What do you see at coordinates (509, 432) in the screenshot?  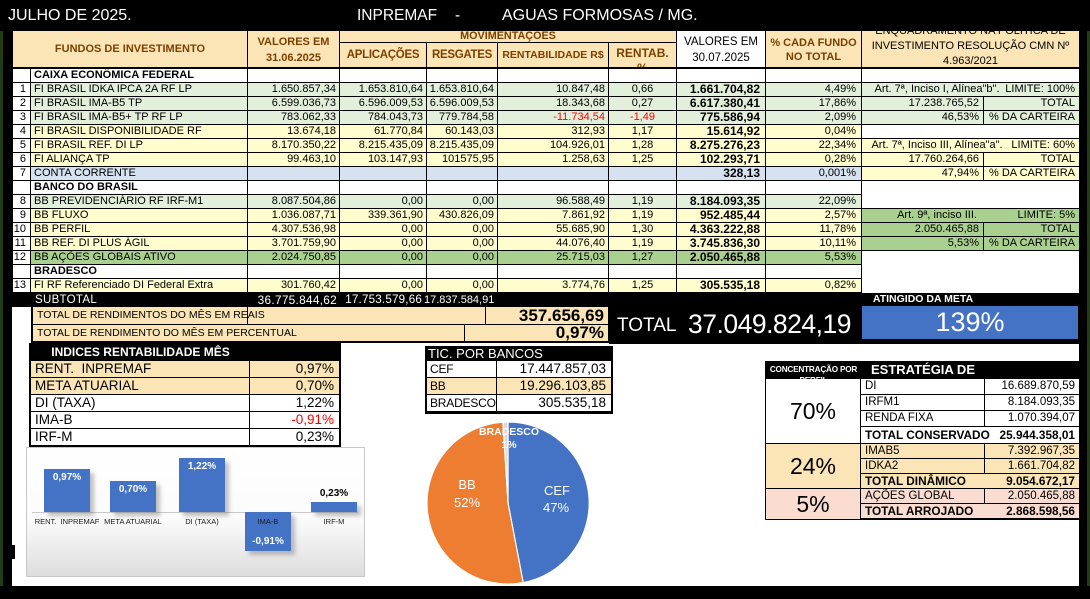 I see `svg-text: BRADESCO` at bounding box center [509, 432].